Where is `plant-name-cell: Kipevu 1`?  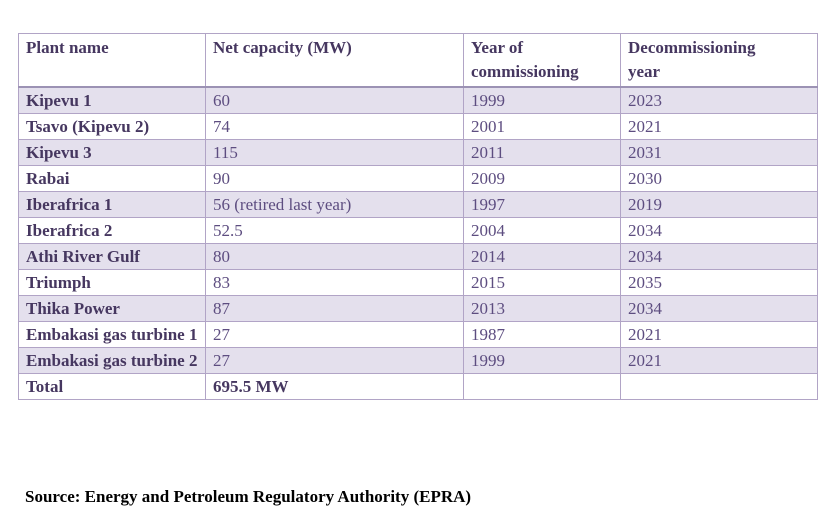
plant-name-cell: Kipevu 1 is located at coordinates (112, 100).